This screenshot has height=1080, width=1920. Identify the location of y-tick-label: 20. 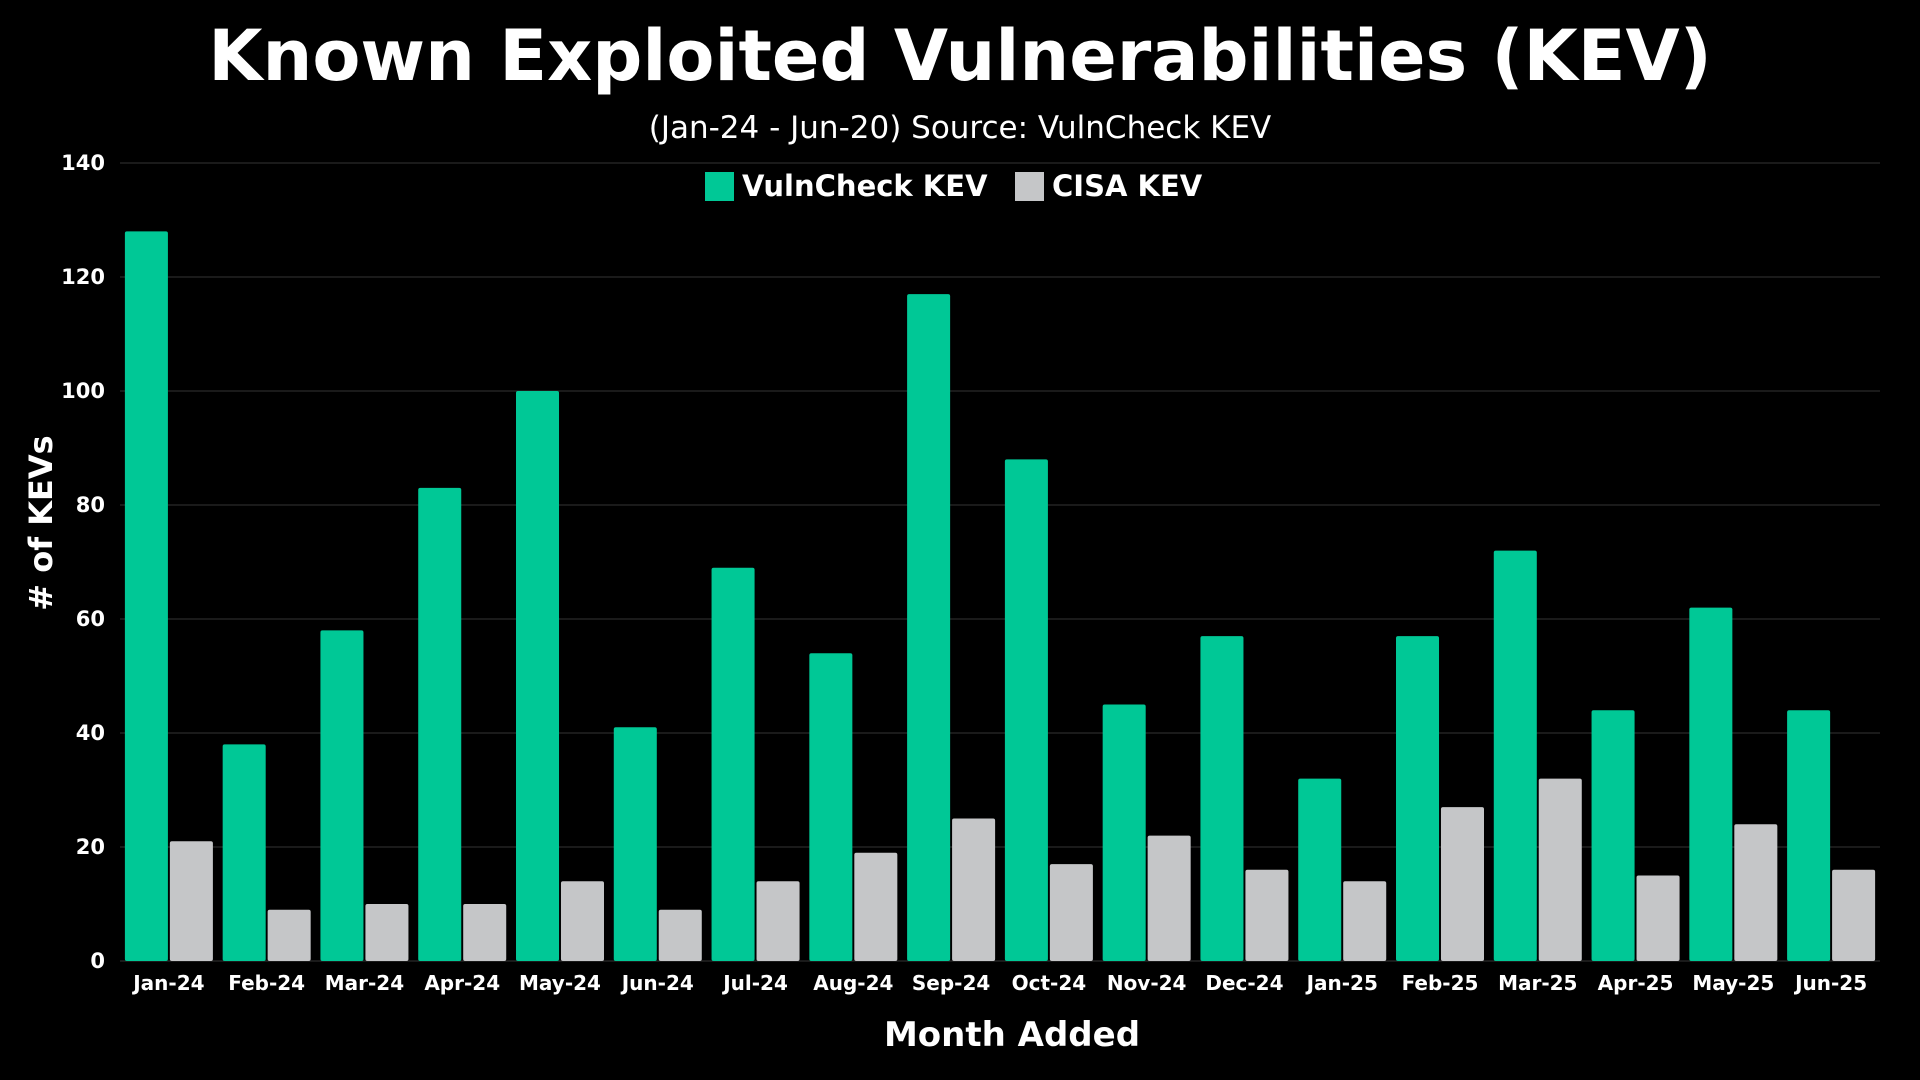
(90, 847).